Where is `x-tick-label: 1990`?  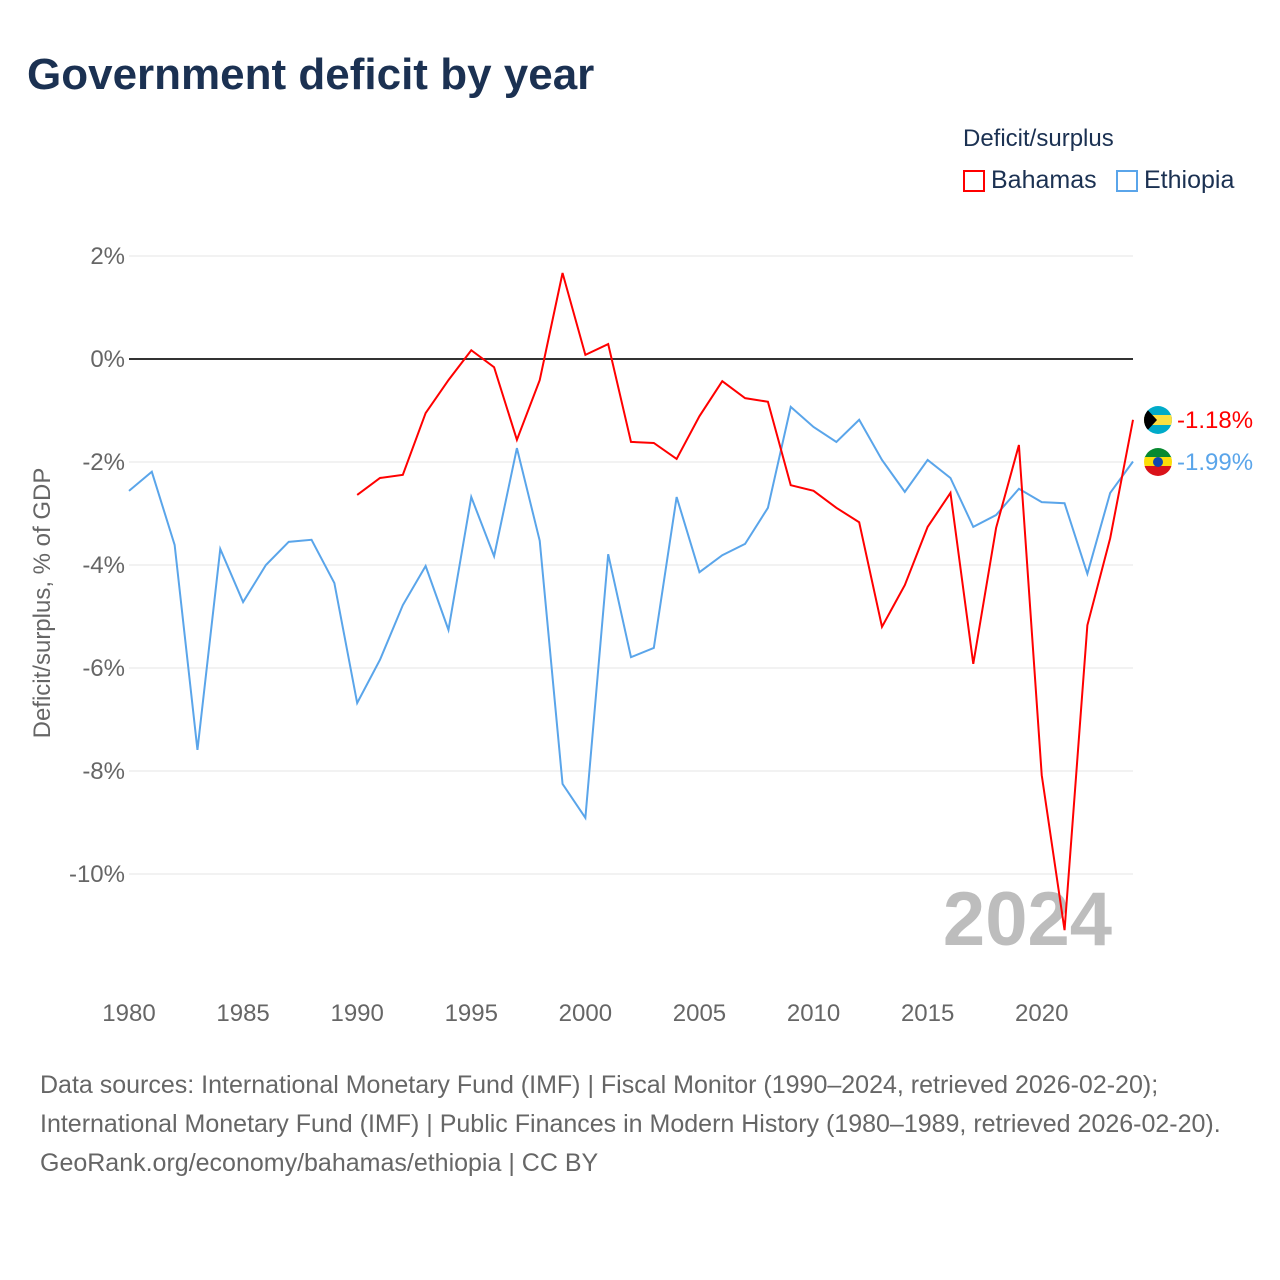
x-tick-label: 1990 is located at coordinates (356, 1013).